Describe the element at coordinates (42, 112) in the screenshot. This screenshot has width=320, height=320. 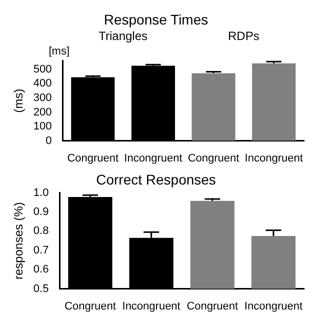
I see `y-tick-label: 200` at that location.